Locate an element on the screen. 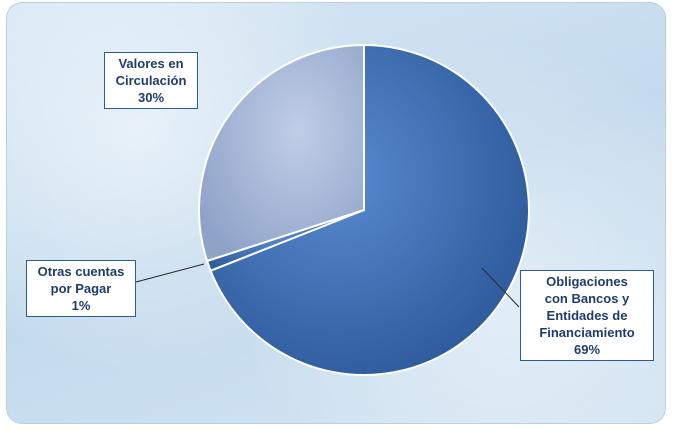 The image size is (675, 431). label-line: con Bancos y is located at coordinates (587, 298).